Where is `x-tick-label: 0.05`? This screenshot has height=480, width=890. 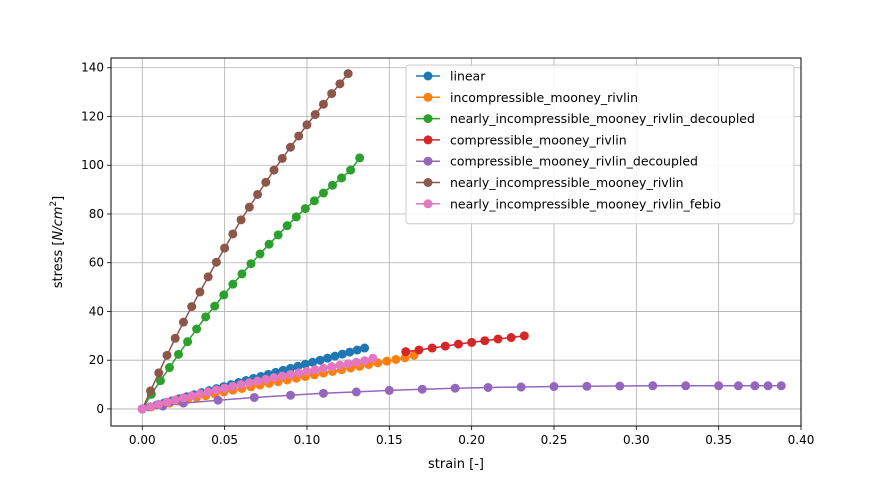 x-tick-label: 0.05 is located at coordinates (224, 440).